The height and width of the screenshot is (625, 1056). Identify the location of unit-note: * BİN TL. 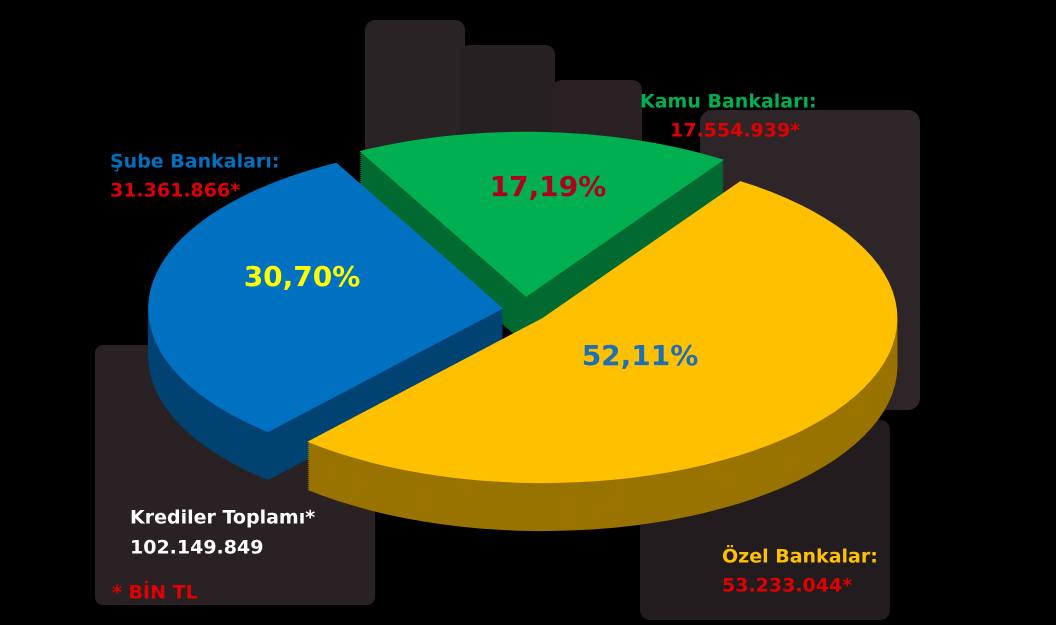
(155, 592).